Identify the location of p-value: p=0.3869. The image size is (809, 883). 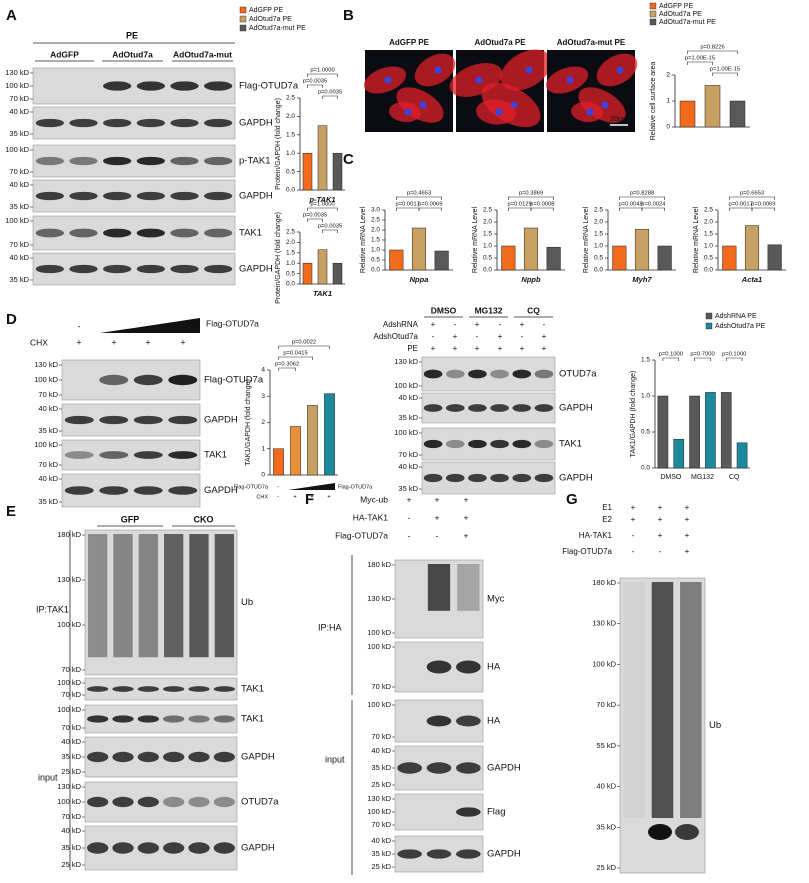
(531, 194).